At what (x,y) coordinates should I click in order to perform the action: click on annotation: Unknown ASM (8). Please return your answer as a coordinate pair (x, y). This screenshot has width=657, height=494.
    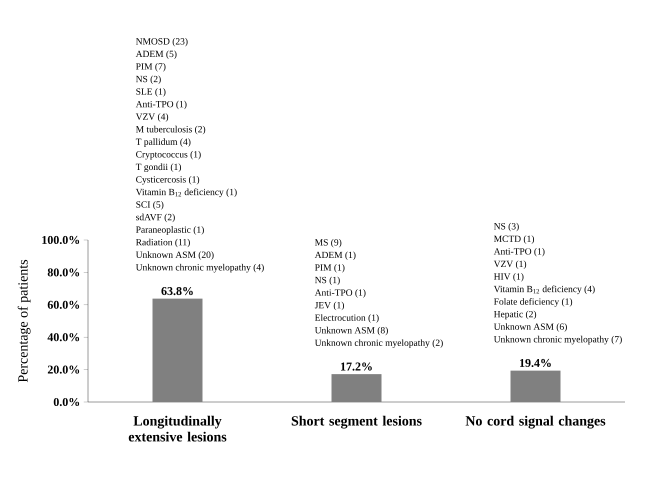
    Looking at the image, I should click on (351, 331).